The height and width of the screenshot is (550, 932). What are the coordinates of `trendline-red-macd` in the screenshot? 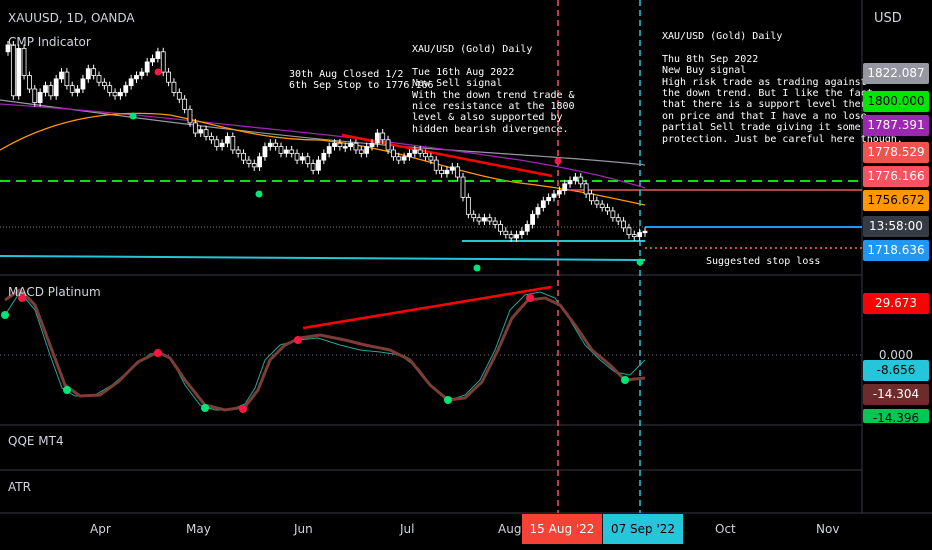 It's located at (427, 307).